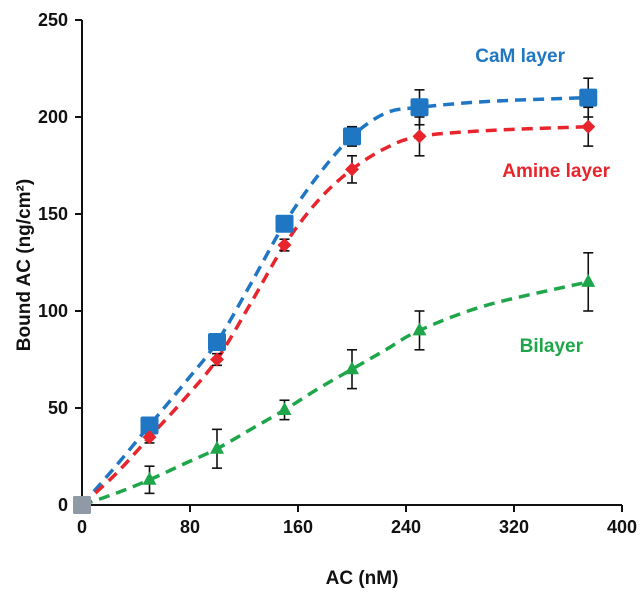 The height and width of the screenshot is (592, 643). I want to click on y-tick-label: 50, so click(58, 408).